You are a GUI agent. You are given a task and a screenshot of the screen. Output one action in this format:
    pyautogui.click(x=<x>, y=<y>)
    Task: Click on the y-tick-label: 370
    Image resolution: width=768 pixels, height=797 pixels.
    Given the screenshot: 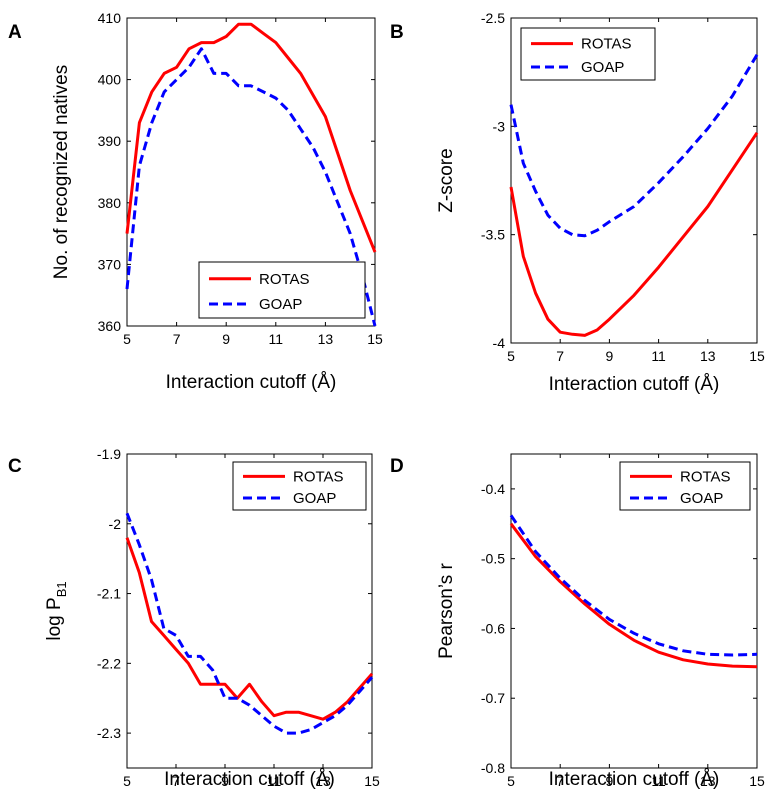 What is the action you would take?
    pyautogui.click(x=110, y=264)
    